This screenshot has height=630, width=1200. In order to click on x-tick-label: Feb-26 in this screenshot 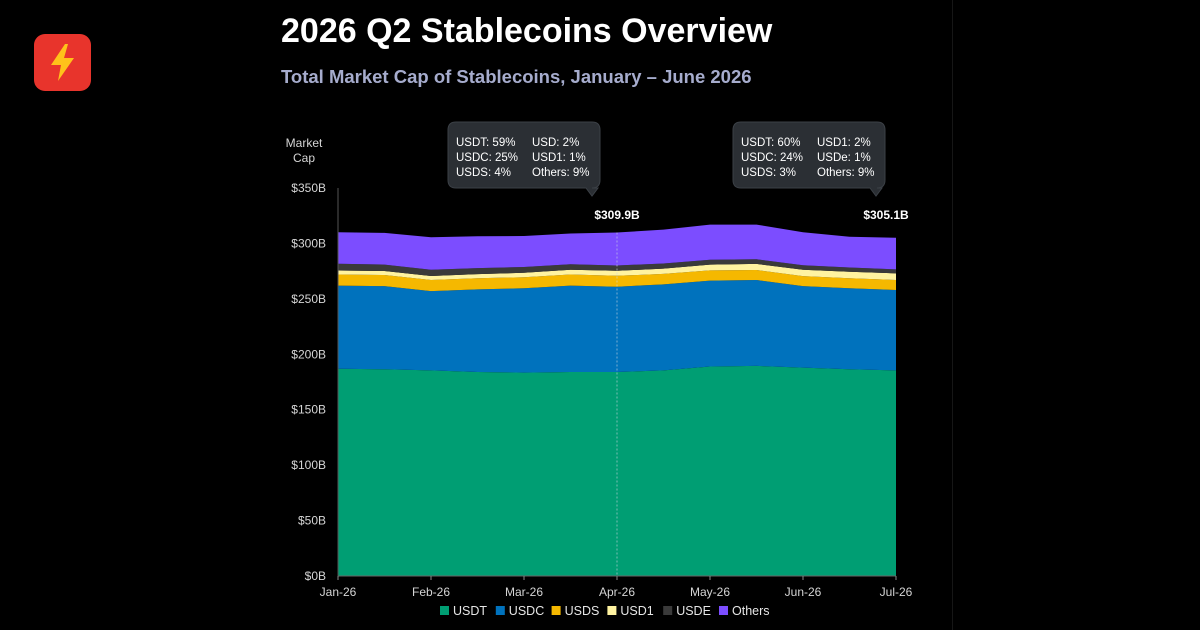, I will do `click(431, 592)`.